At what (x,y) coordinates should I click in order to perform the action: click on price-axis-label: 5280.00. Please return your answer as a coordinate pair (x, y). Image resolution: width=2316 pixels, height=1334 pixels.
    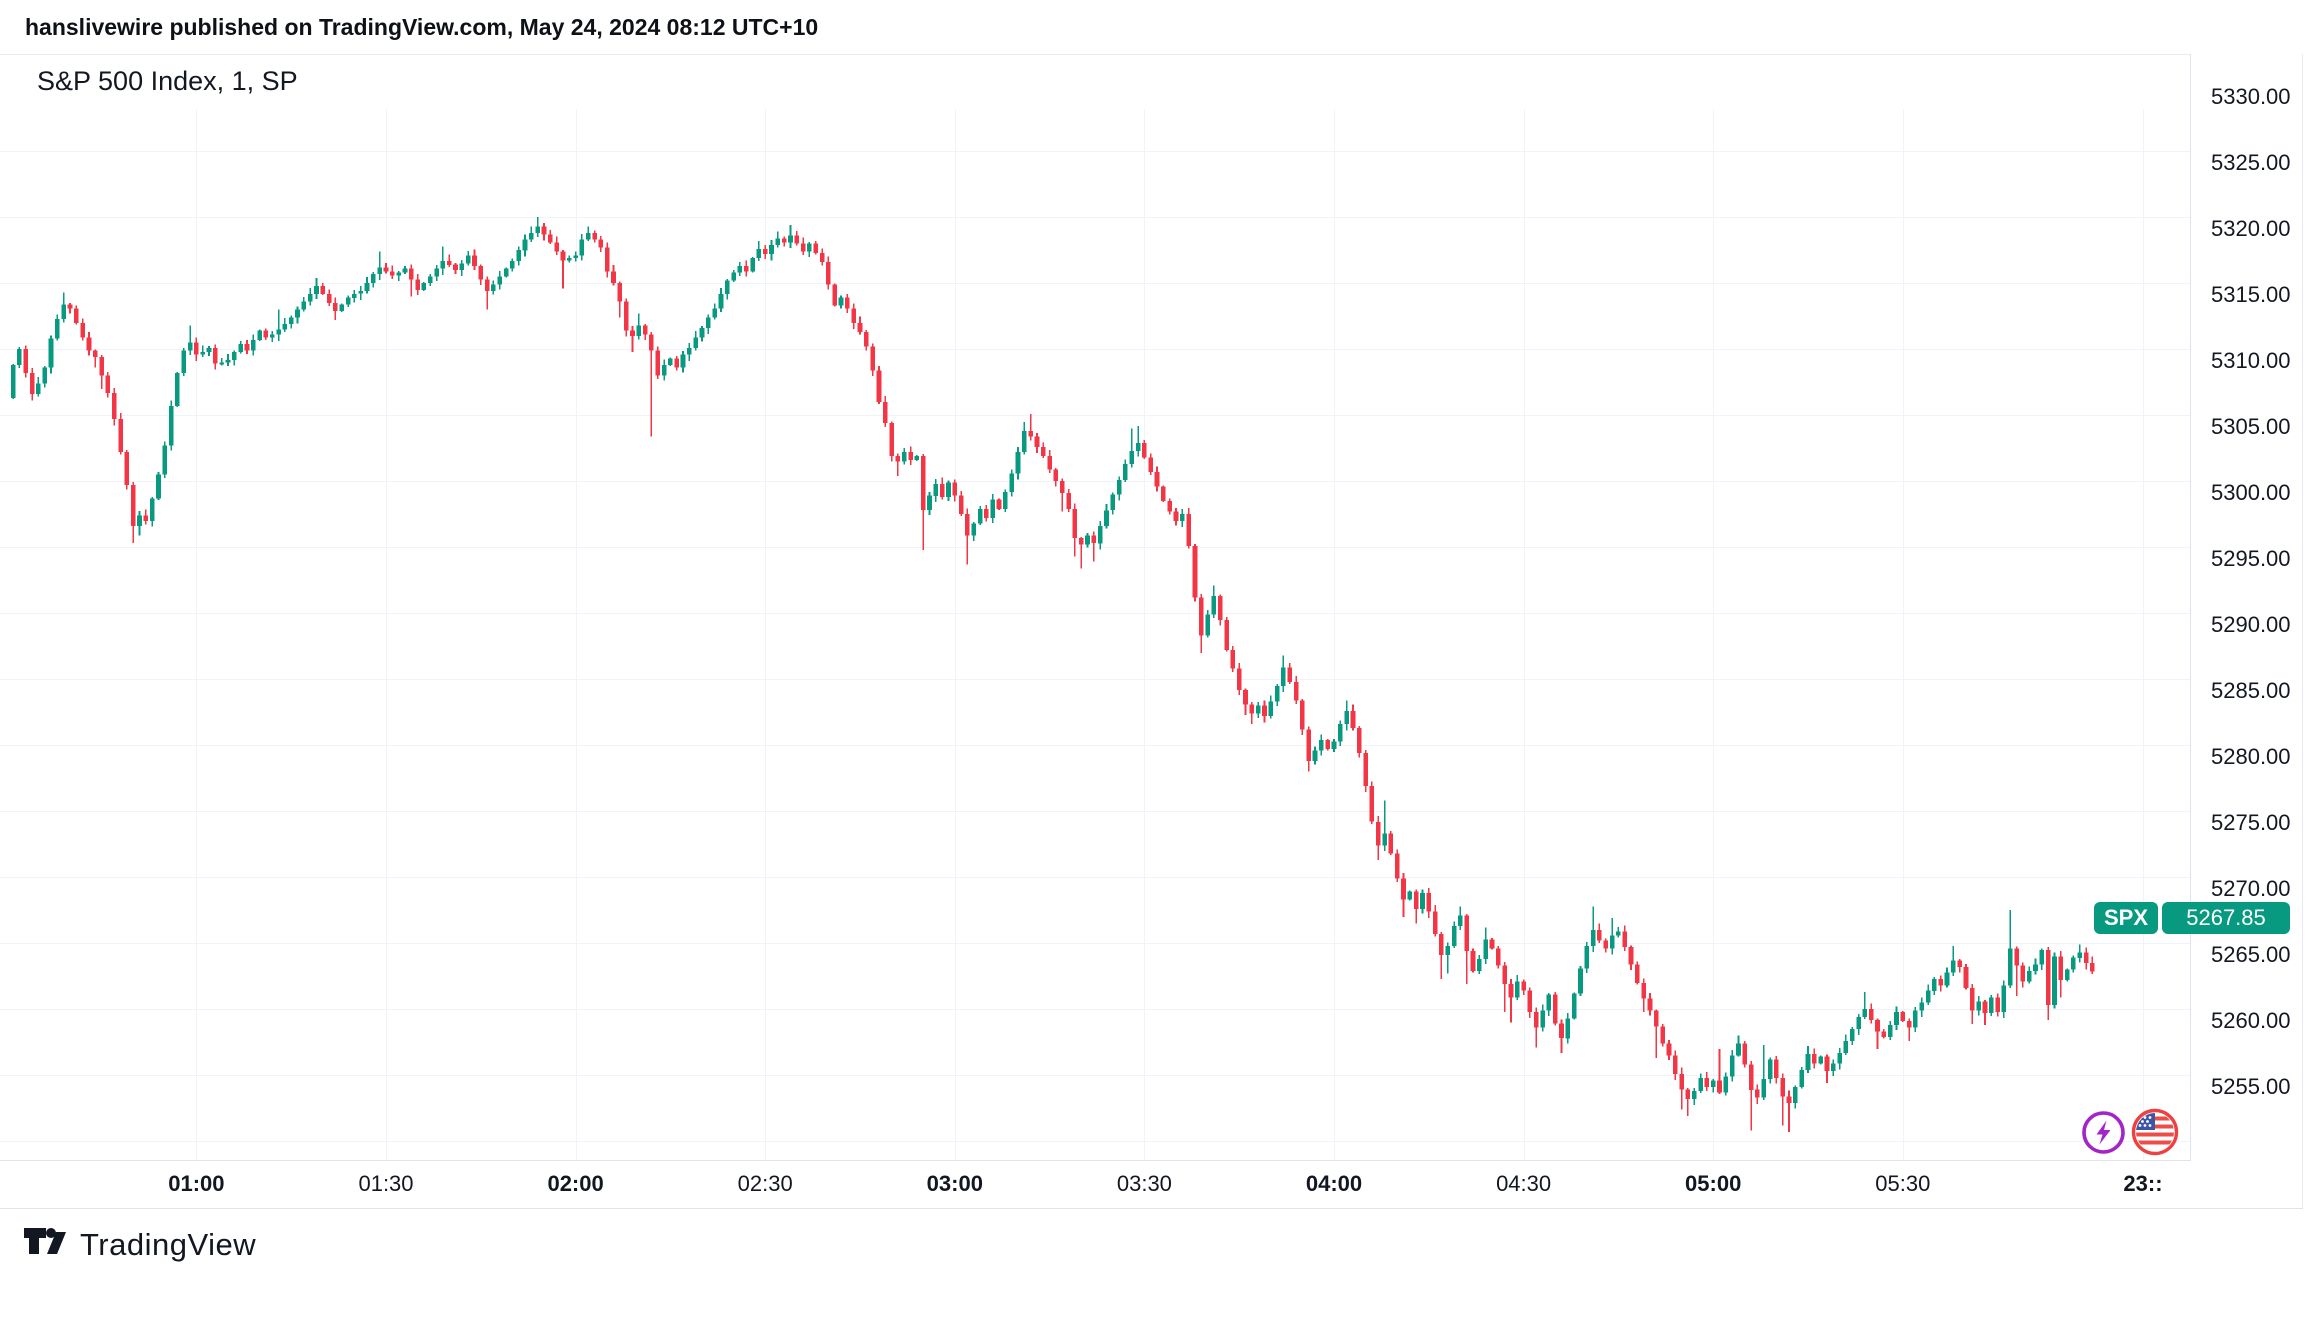
    Looking at the image, I should click on (2251, 757).